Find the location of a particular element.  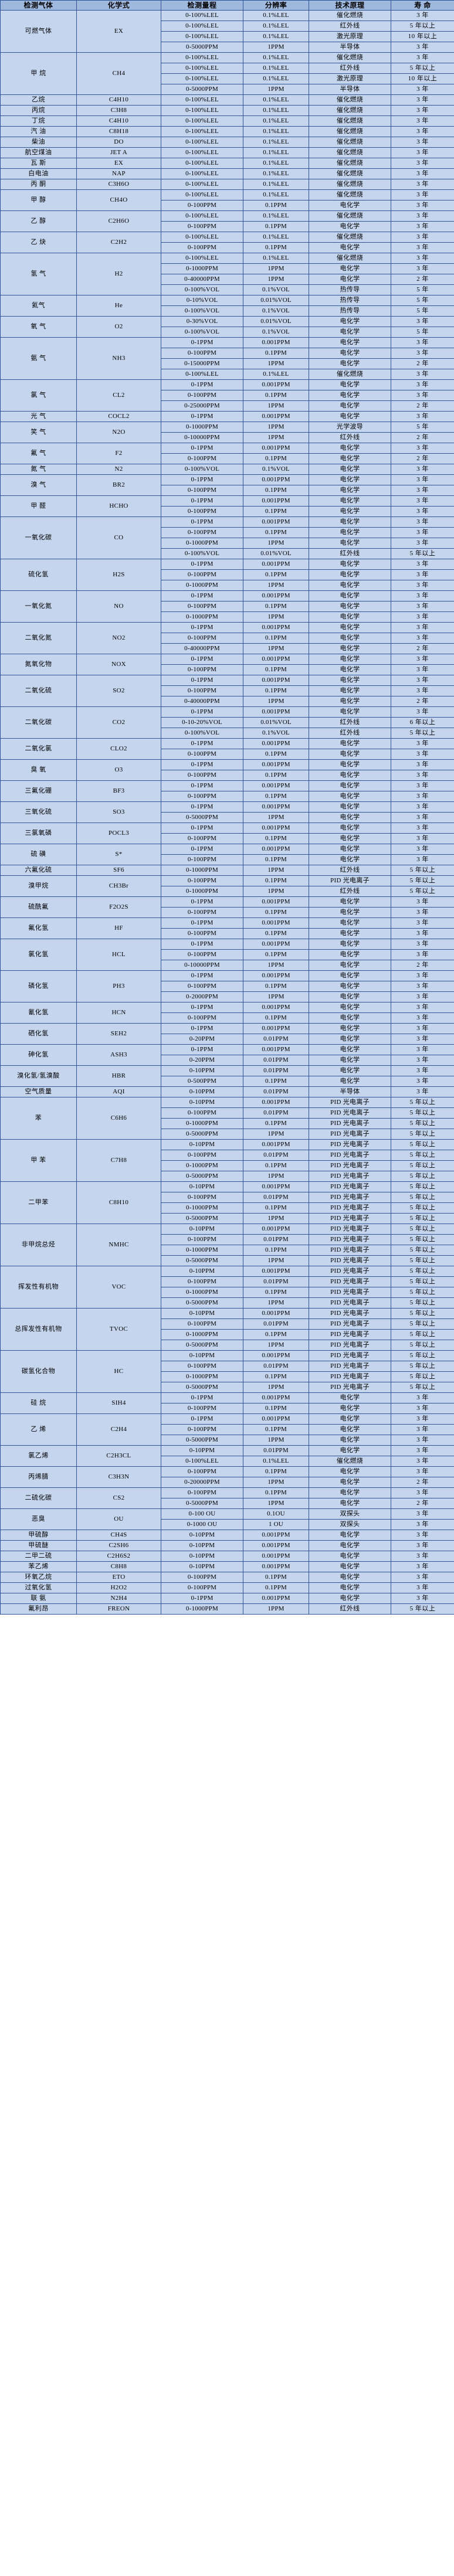

detection-range-cell: 0-10000PPM is located at coordinates (202, 438).